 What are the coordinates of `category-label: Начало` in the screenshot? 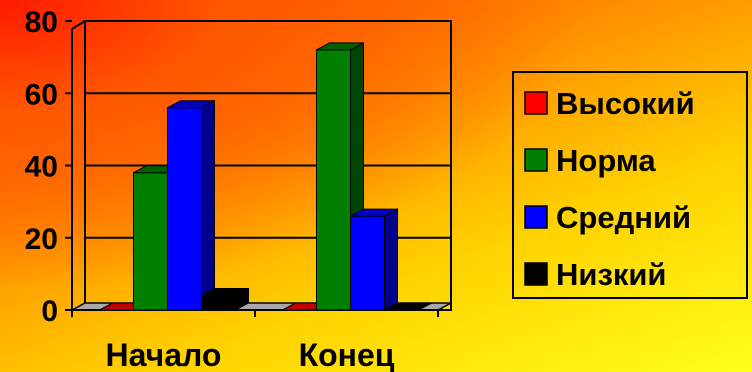 It's located at (164, 354).